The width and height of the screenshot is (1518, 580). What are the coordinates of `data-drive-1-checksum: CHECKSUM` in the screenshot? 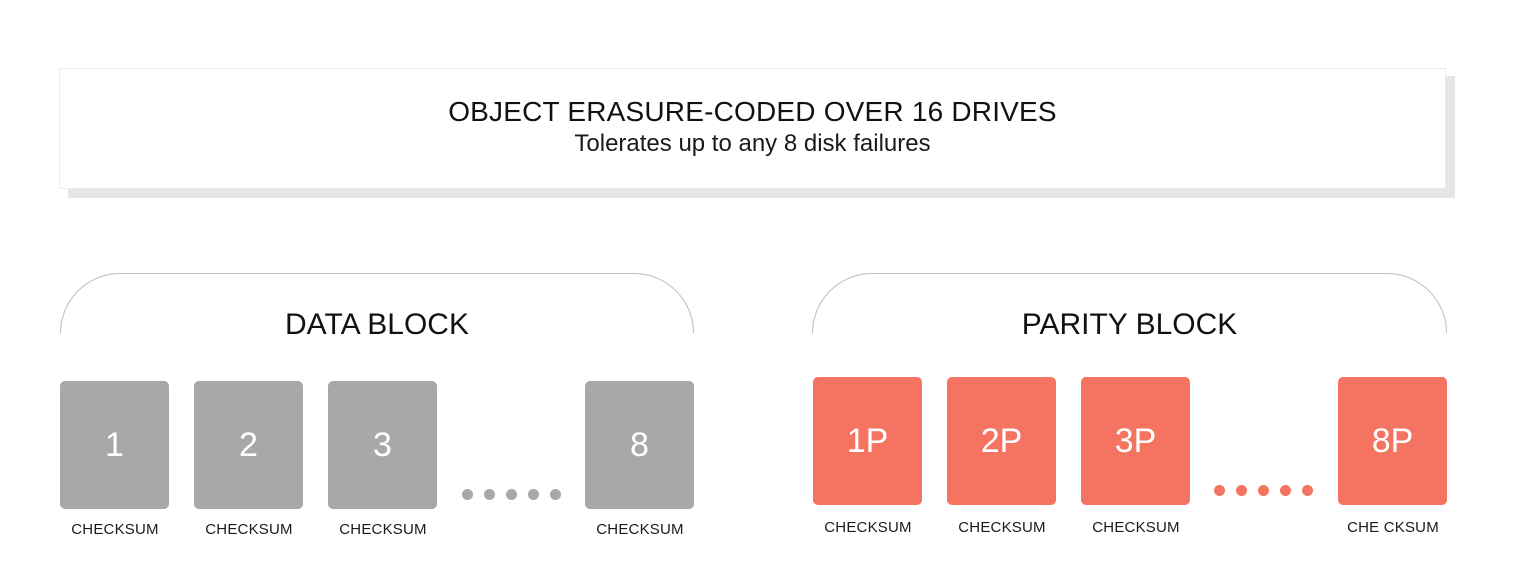 It's located at (115, 529).